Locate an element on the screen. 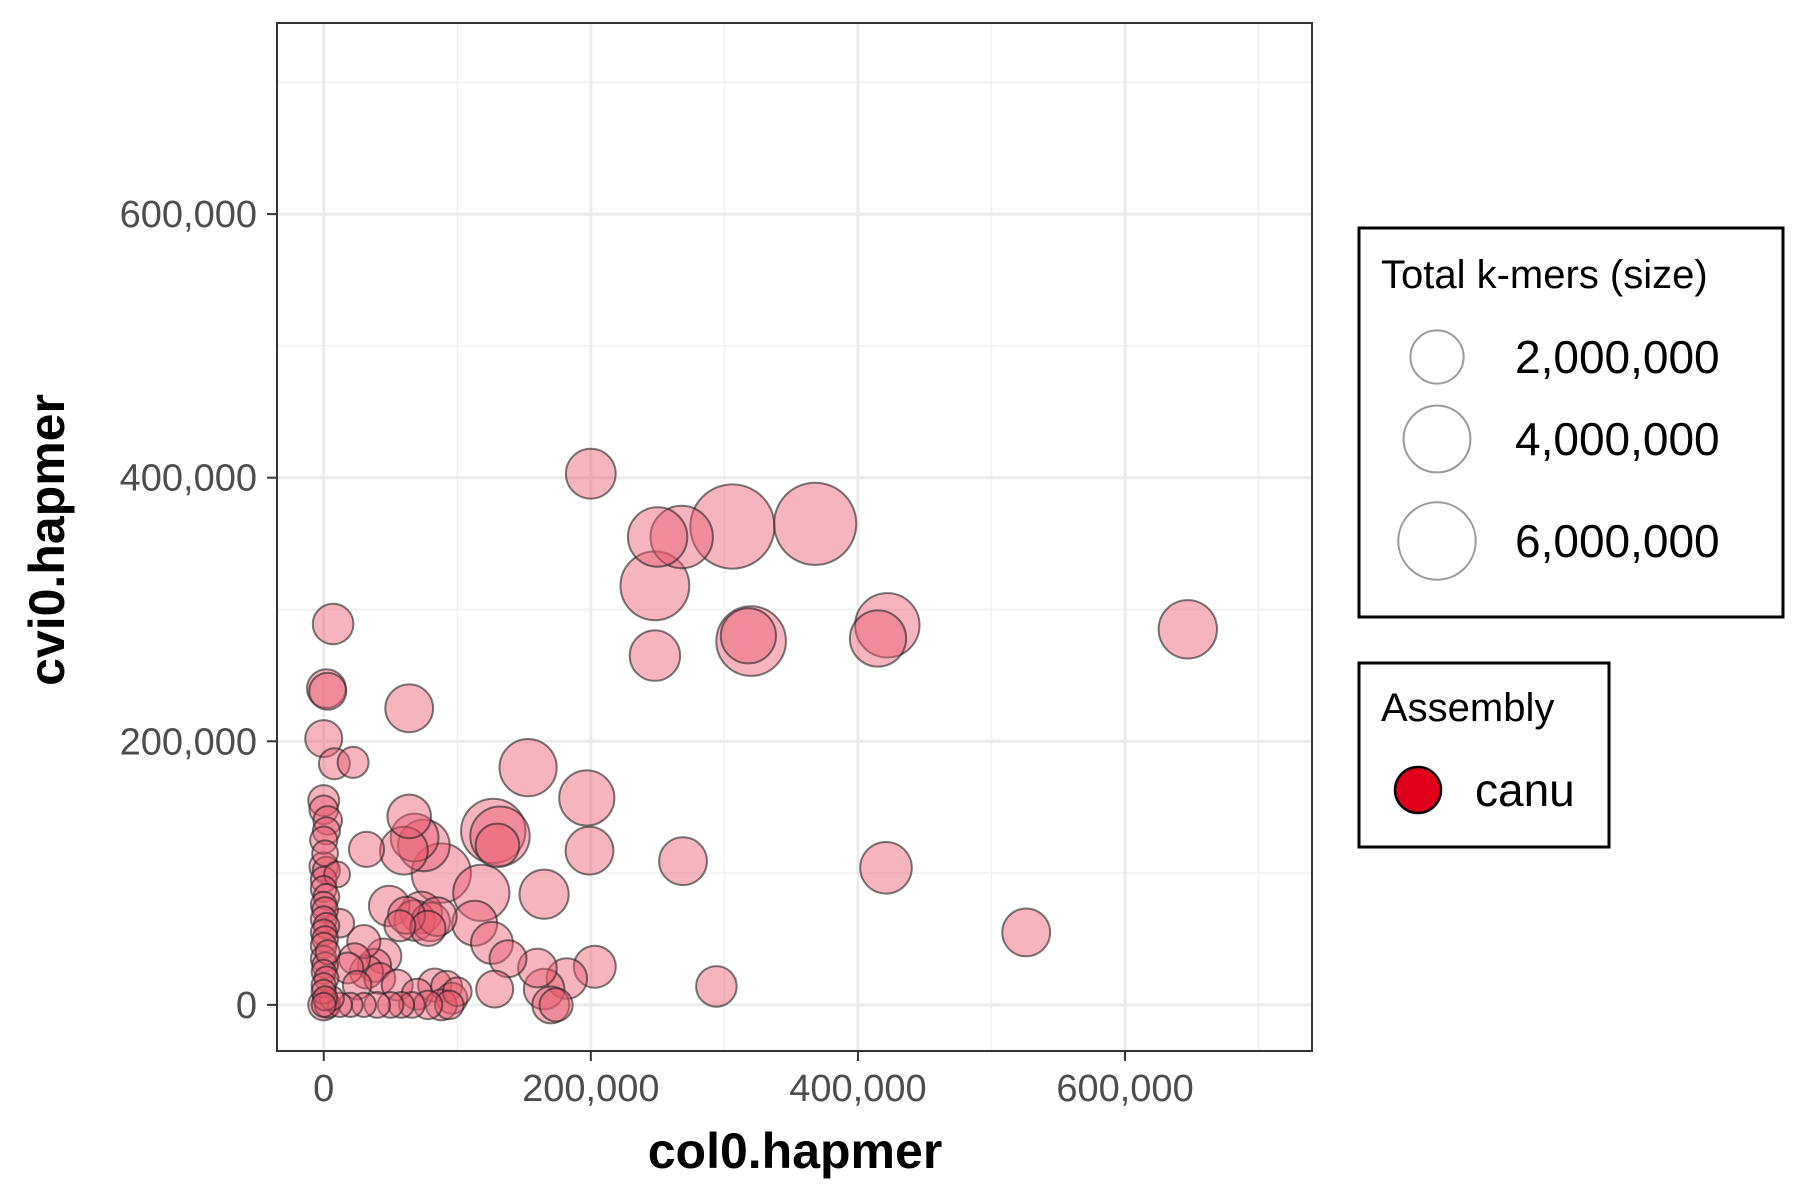 The image size is (1800, 1200). legend-label-canu: canu is located at coordinates (1525, 790).